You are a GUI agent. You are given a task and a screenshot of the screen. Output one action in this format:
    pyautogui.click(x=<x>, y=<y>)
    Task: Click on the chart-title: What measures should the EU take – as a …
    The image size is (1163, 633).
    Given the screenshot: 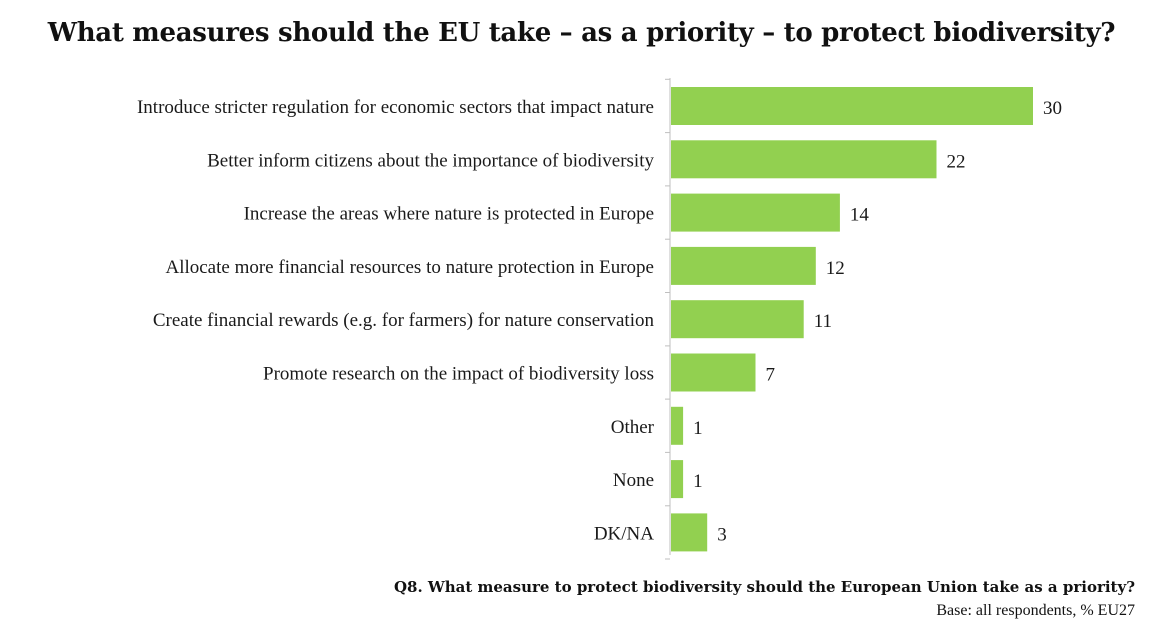 What is the action you would take?
    pyautogui.click(x=581, y=33)
    